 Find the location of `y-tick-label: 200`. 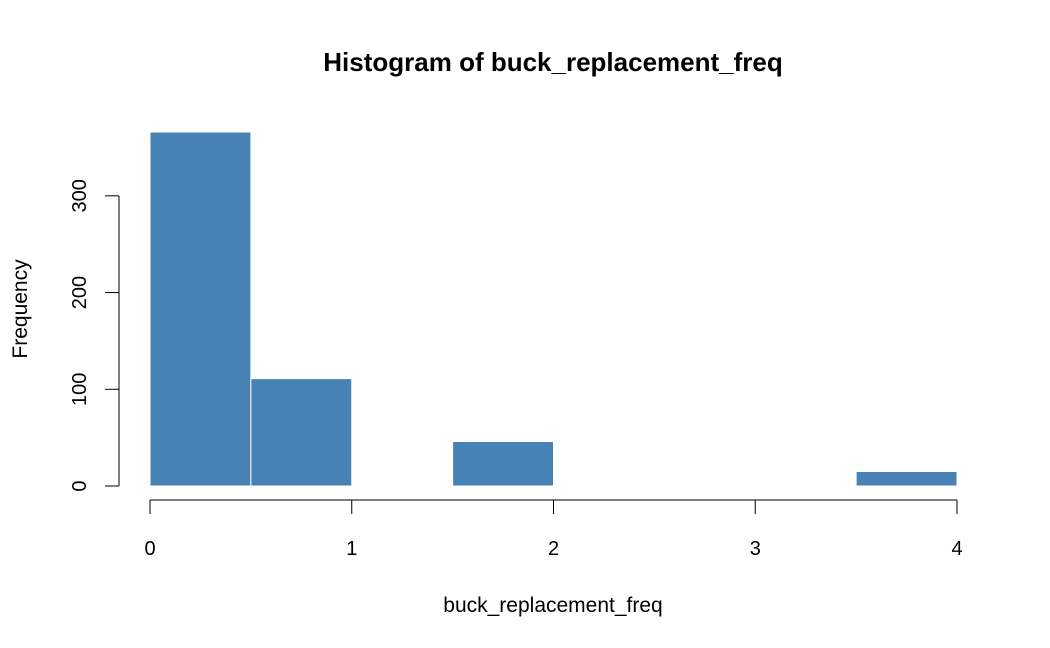

y-tick-label: 200 is located at coordinates (80, 292).